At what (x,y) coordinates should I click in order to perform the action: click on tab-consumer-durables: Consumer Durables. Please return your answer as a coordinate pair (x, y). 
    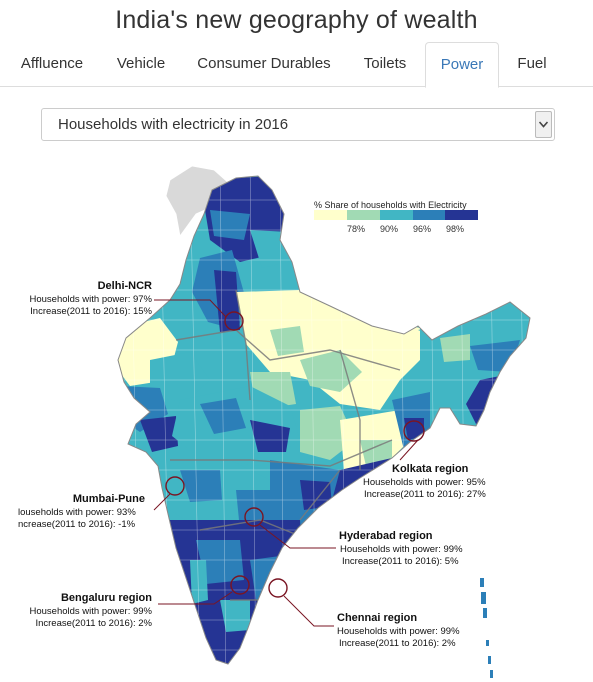
    Looking at the image, I should click on (264, 63).